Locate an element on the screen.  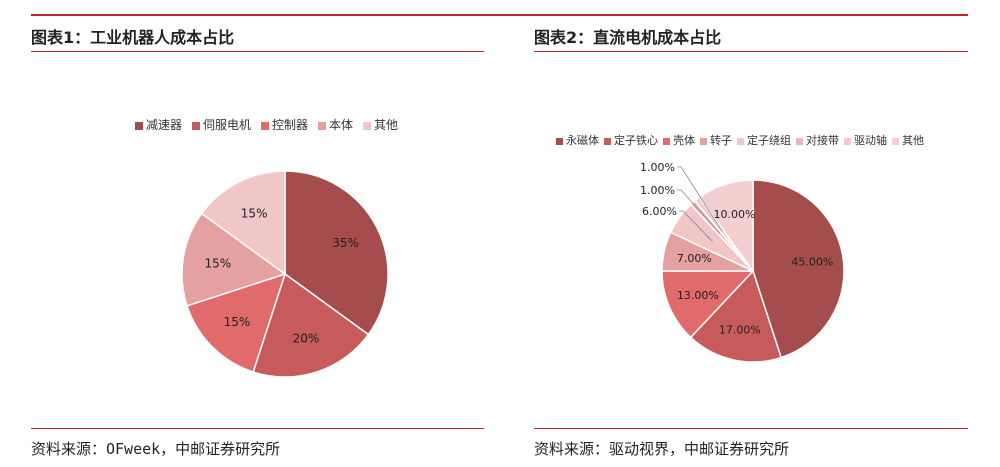
data-label: 45.00% is located at coordinates (812, 262).